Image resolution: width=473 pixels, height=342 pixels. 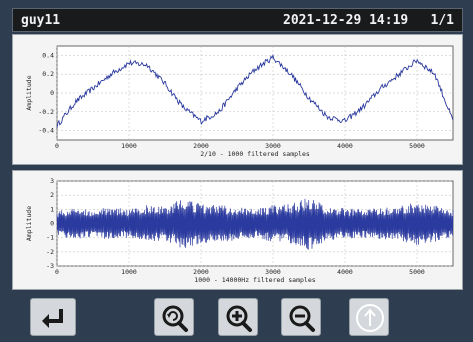 I want to click on arrow-up-icon, so click(x=370, y=318).